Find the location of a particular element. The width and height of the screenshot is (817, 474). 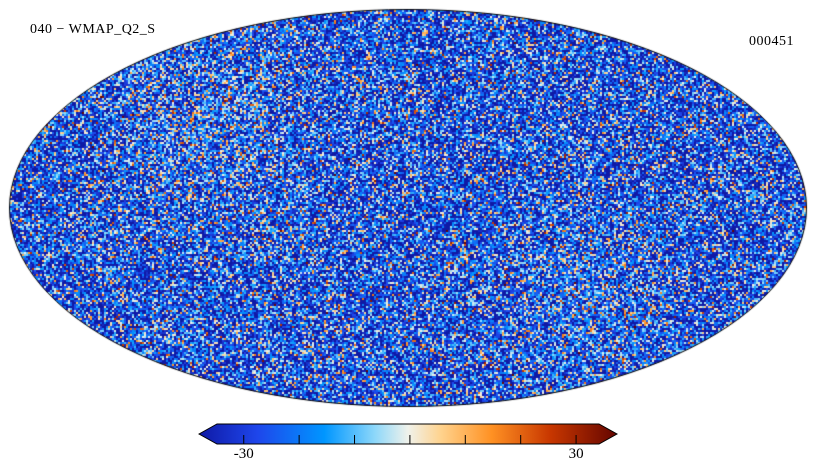

colorbar-min-label: -30 is located at coordinates (243, 454).